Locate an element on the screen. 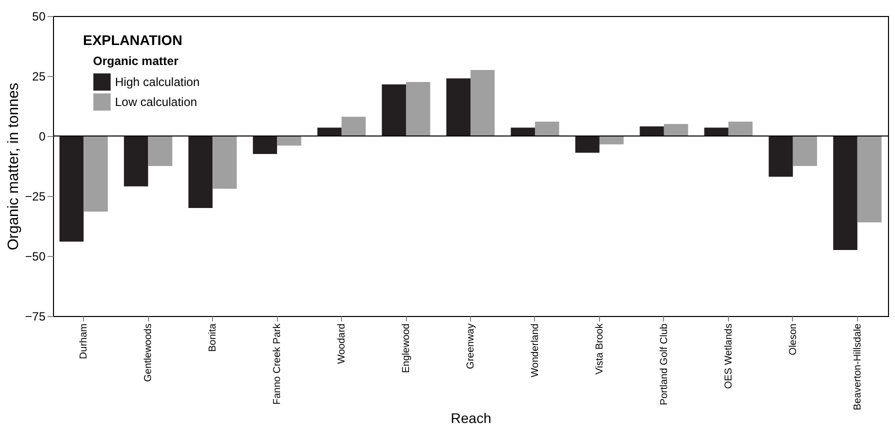 Image resolution: width=895 pixels, height=447 pixels. legend-title: Organic matter is located at coordinates (136, 61).